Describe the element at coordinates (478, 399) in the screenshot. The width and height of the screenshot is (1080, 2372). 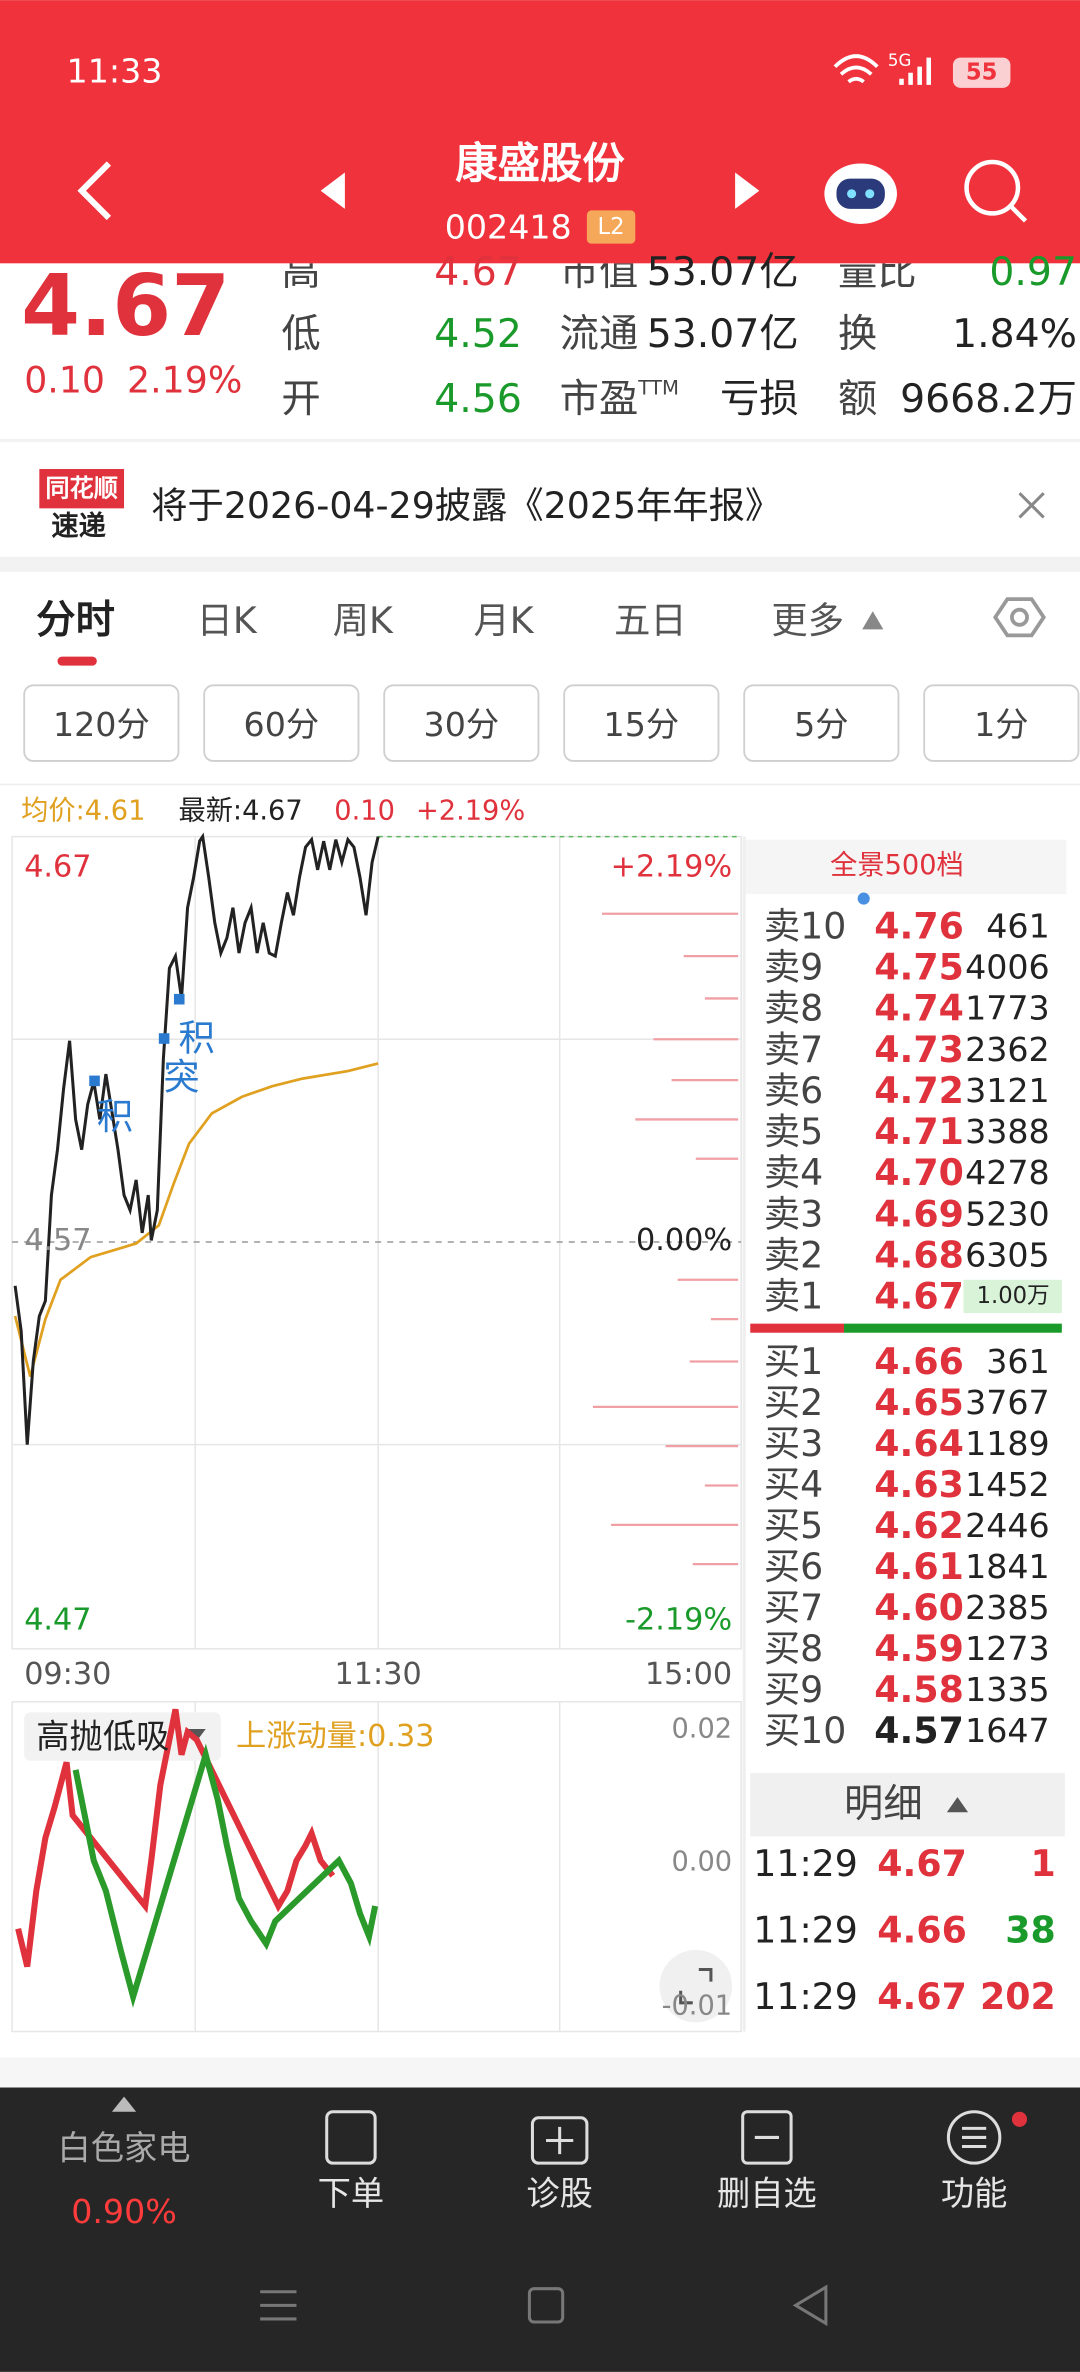
I see `stat-value: 4.56` at that location.